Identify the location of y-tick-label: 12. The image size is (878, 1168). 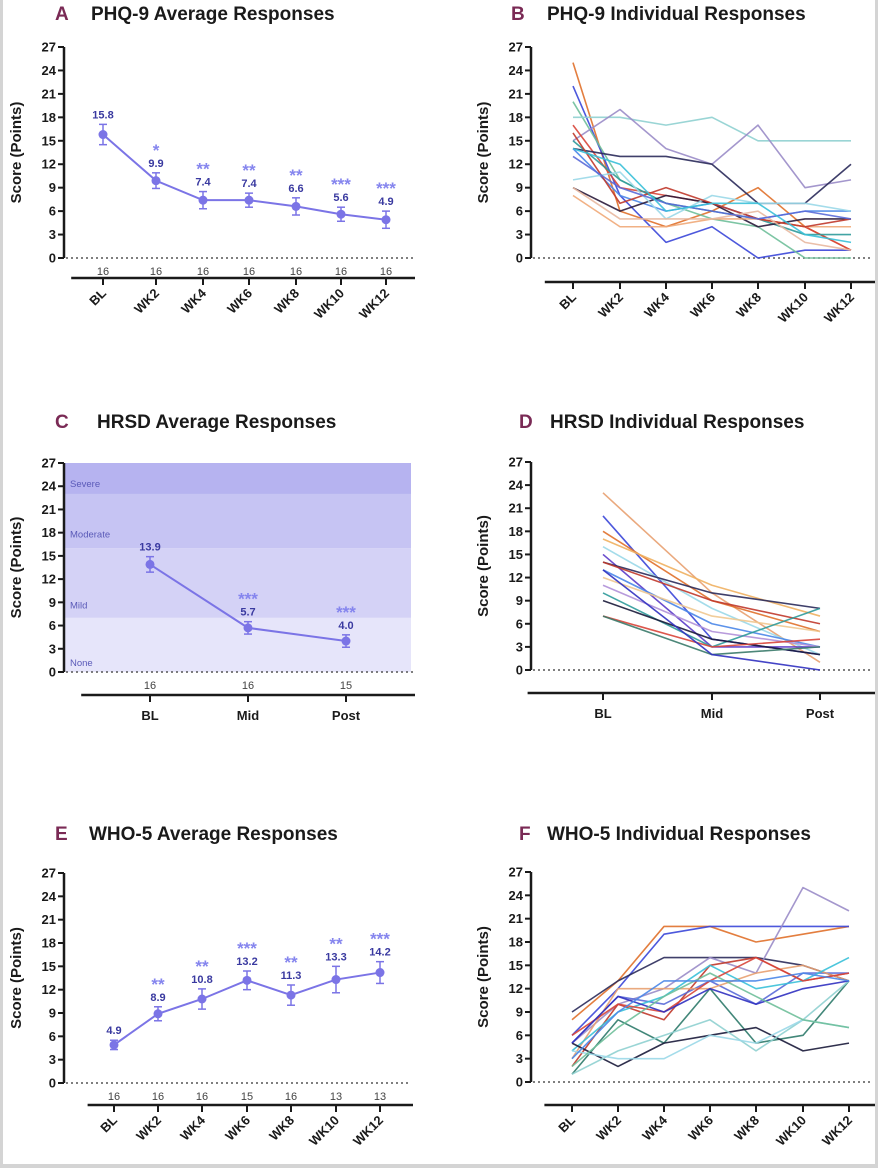
(49, 989).